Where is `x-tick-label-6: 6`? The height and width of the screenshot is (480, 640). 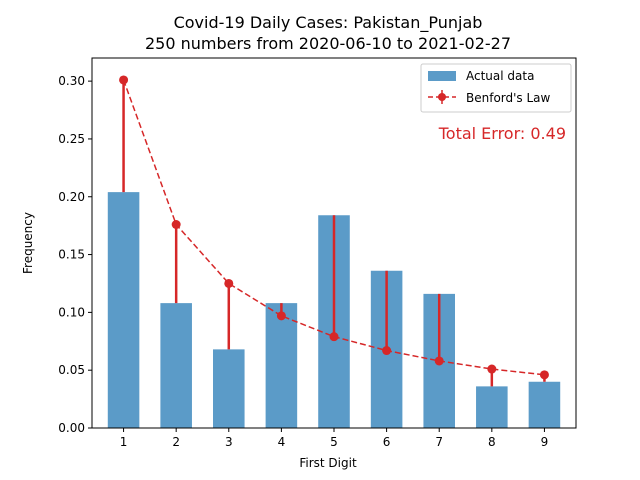 x-tick-label-6: 6 is located at coordinates (387, 442).